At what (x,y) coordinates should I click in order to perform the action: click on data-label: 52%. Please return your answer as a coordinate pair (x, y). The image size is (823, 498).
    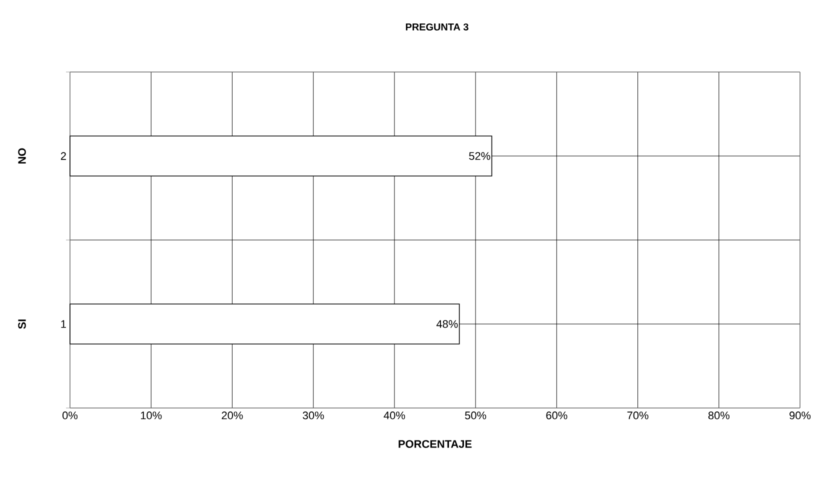
    Looking at the image, I should click on (479, 156).